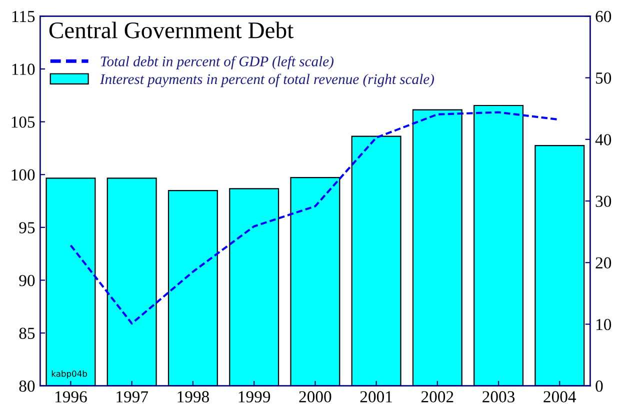  What do you see at coordinates (604, 201) in the screenshot?
I see `y2-tick-label: 30` at bounding box center [604, 201].